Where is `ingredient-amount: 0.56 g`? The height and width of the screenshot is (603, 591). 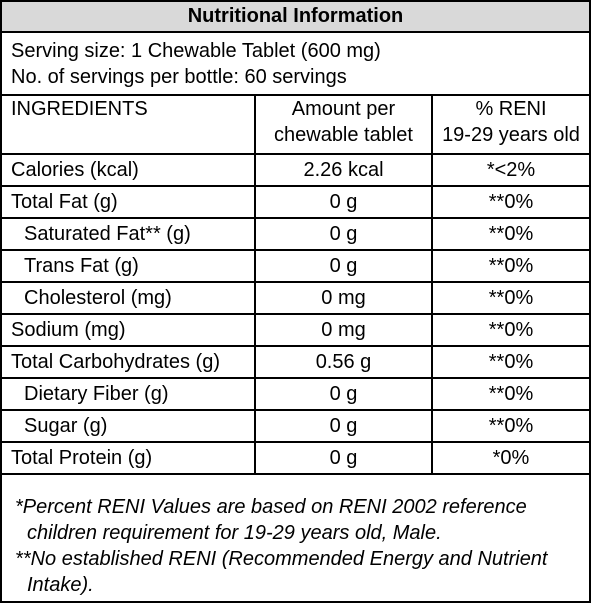
ingredient-amount: 0.56 g is located at coordinates (343, 362).